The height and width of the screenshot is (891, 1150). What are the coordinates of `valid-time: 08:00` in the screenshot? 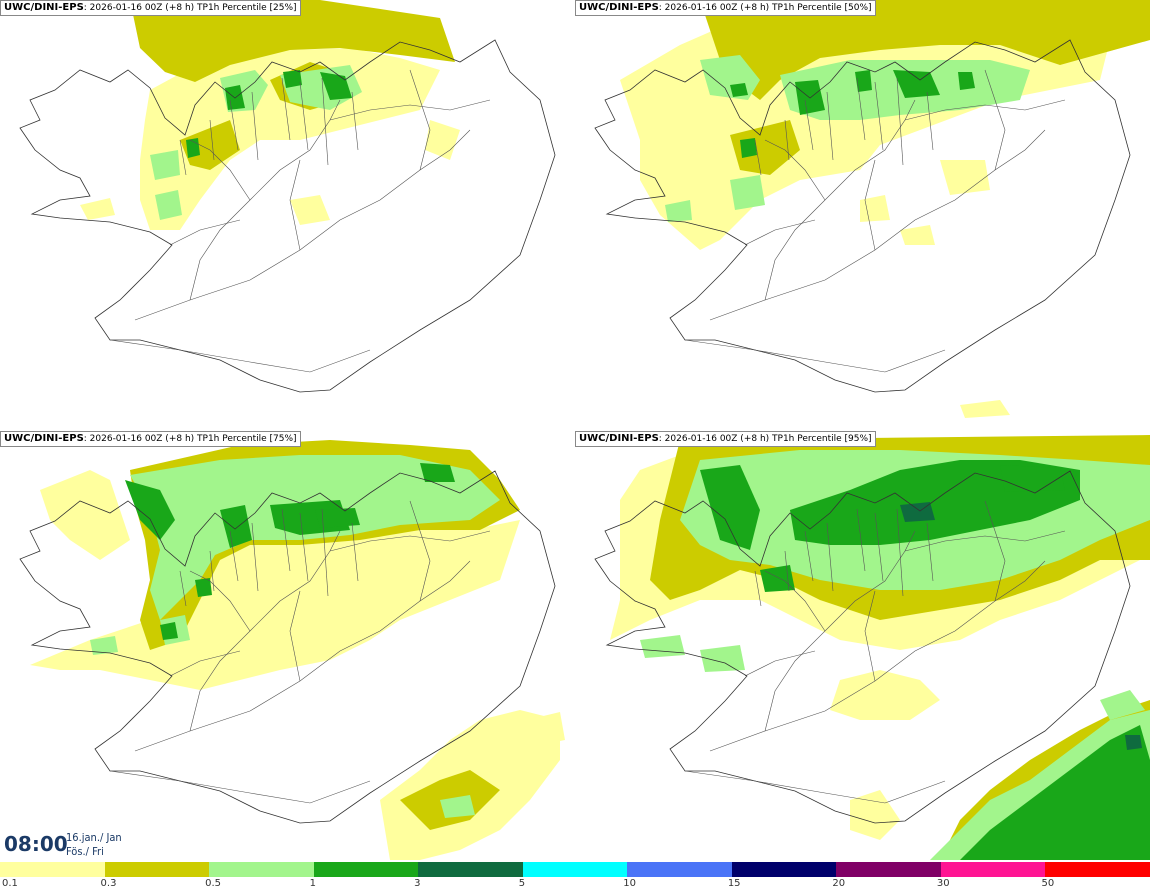 It's located at (36, 844).